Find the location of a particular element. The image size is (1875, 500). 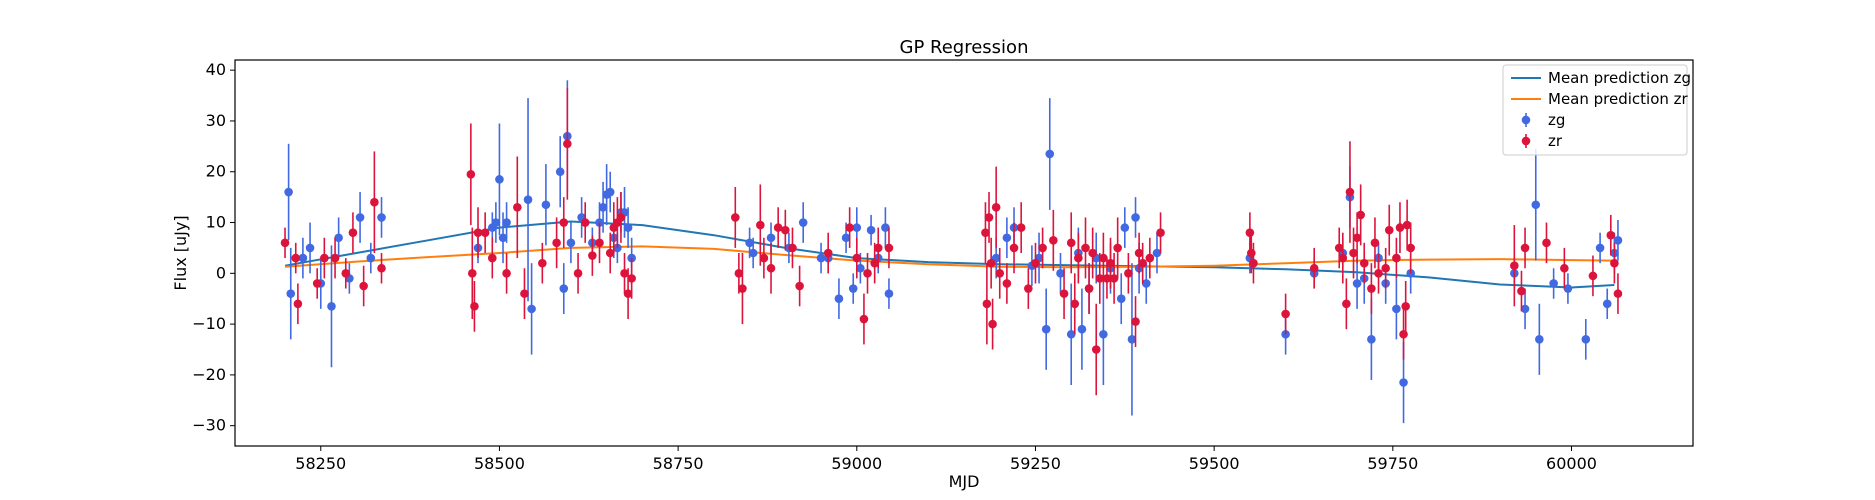

x-tick-label: 59000 is located at coordinates (856, 463).